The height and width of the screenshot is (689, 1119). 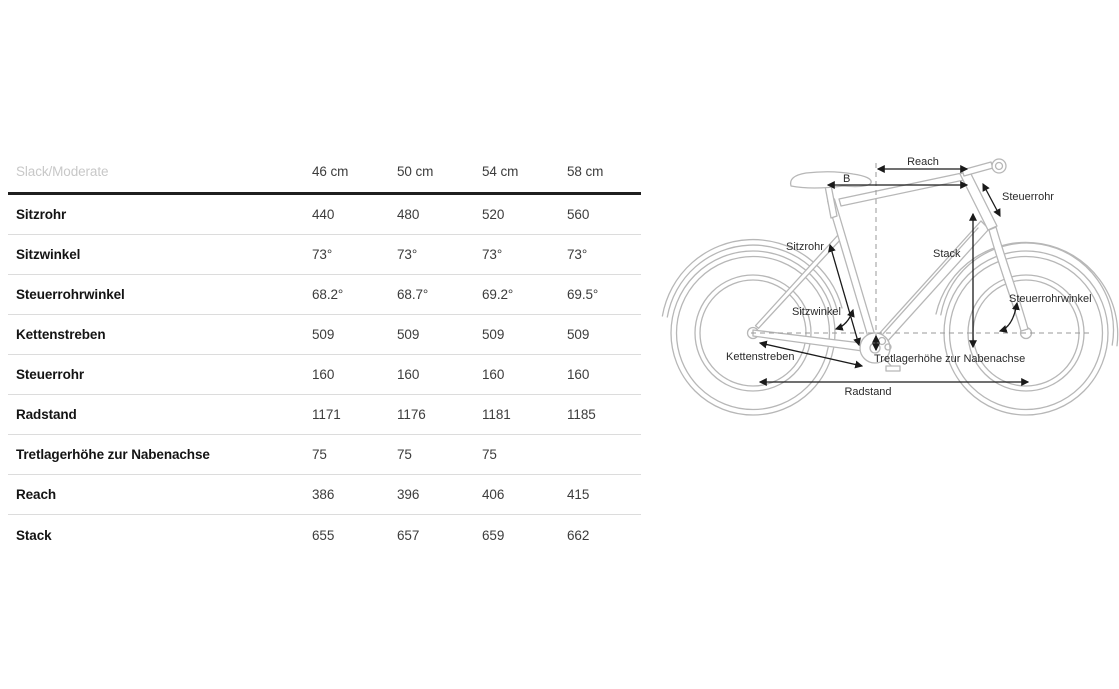 I want to click on row-value: 655, so click(x=323, y=535).